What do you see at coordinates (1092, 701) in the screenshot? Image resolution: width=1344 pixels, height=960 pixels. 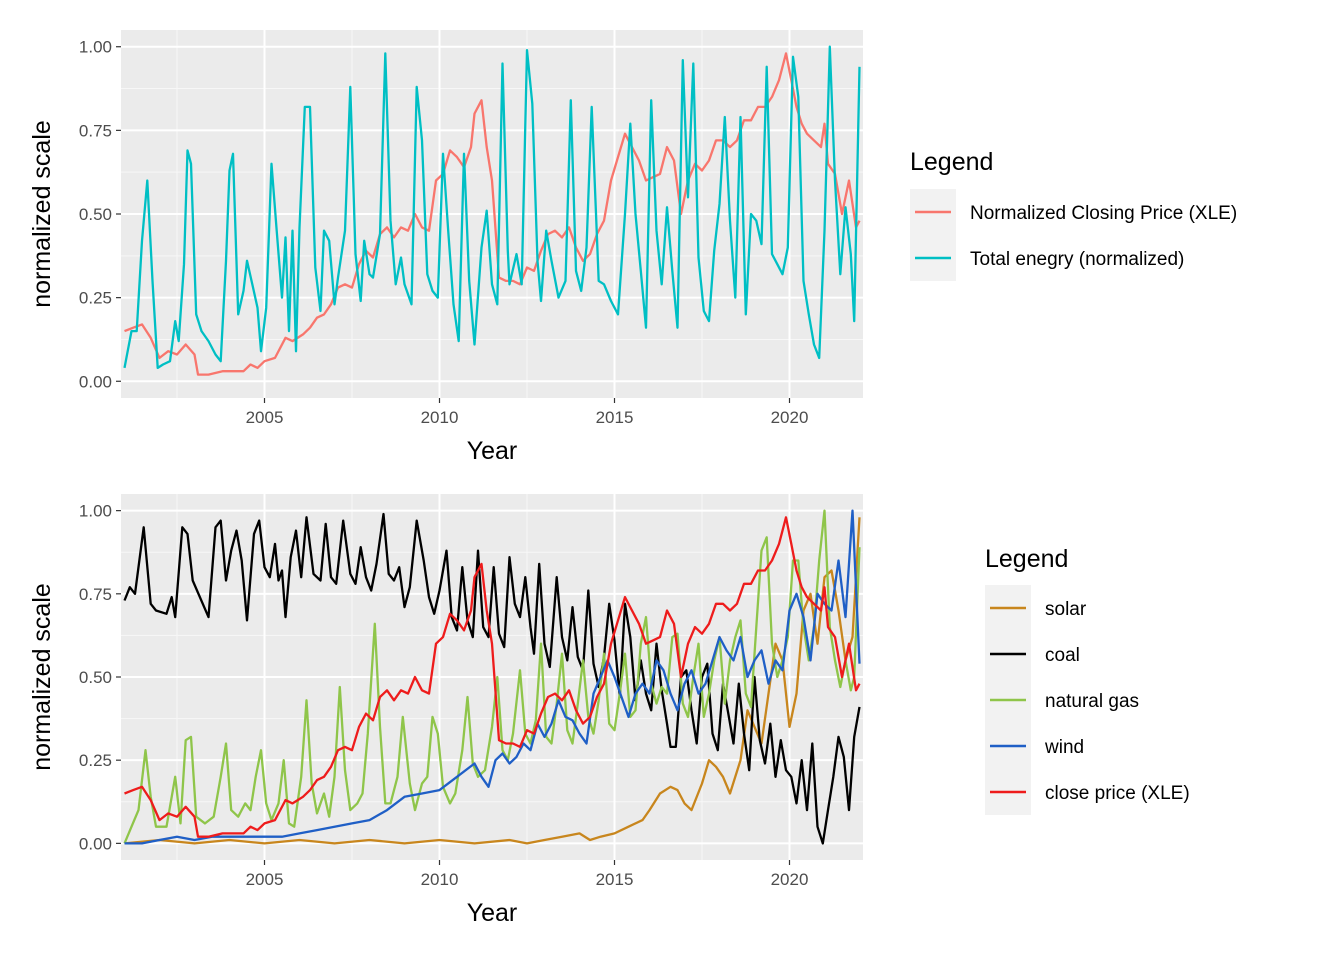 I see `legend-label: natural gas` at bounding box center [1092, 701].